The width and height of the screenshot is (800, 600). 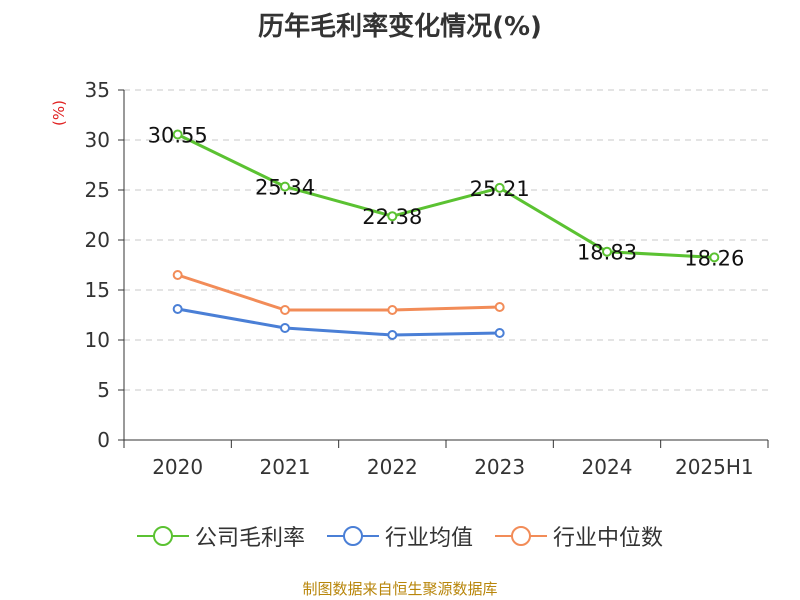 I want to click on legend-label: 行业中位数, so click(x=608, y=538).